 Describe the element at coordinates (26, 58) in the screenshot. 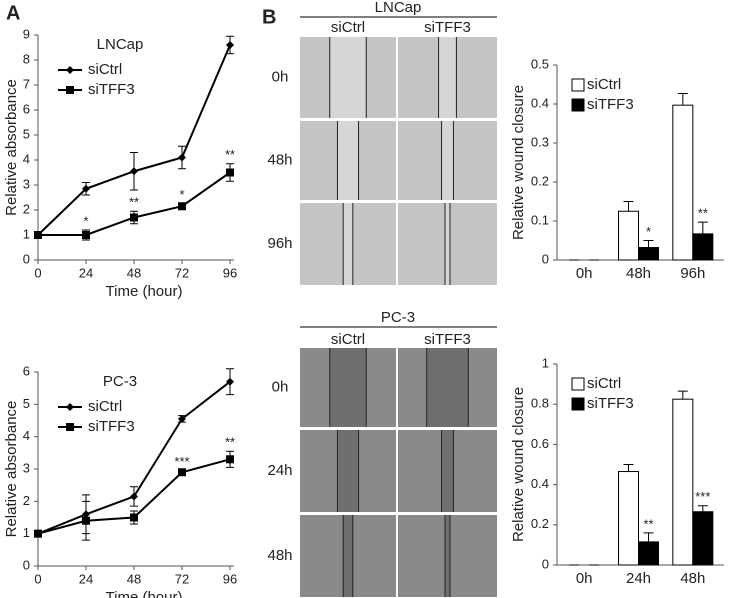

I see `y-tick-label: 8` at that location.